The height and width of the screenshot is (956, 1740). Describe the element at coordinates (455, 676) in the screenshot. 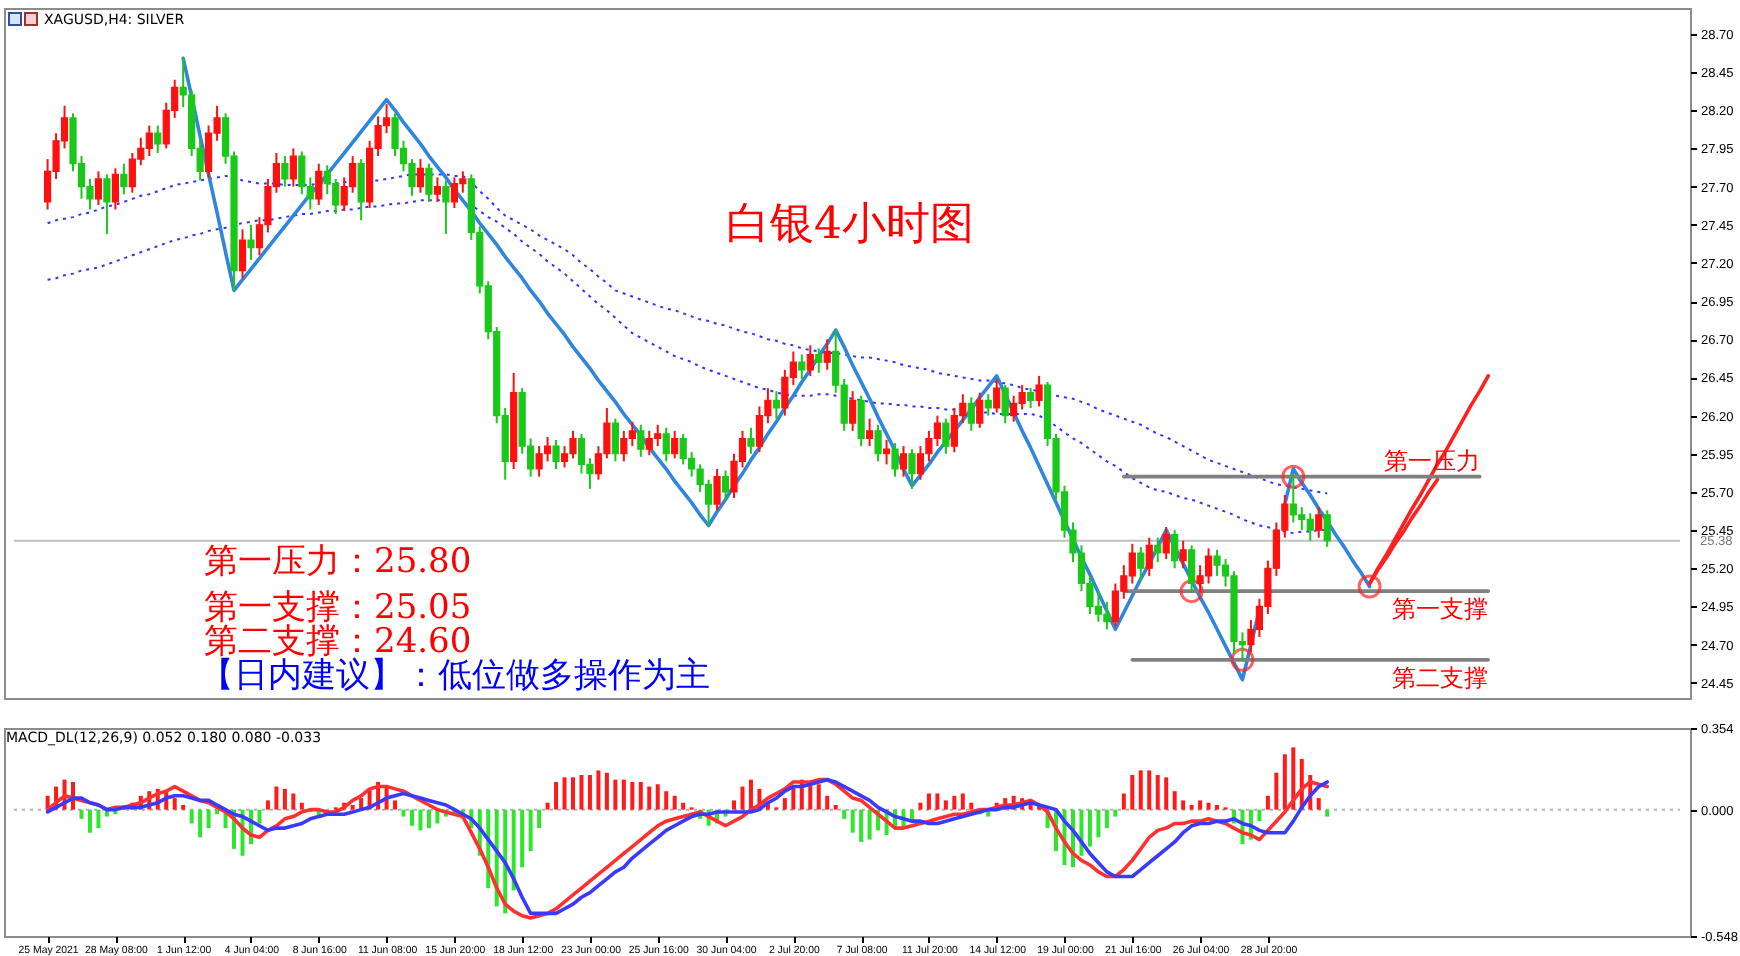

I see `annotation: 【日内建议】：低位做多操作为主` at that location.